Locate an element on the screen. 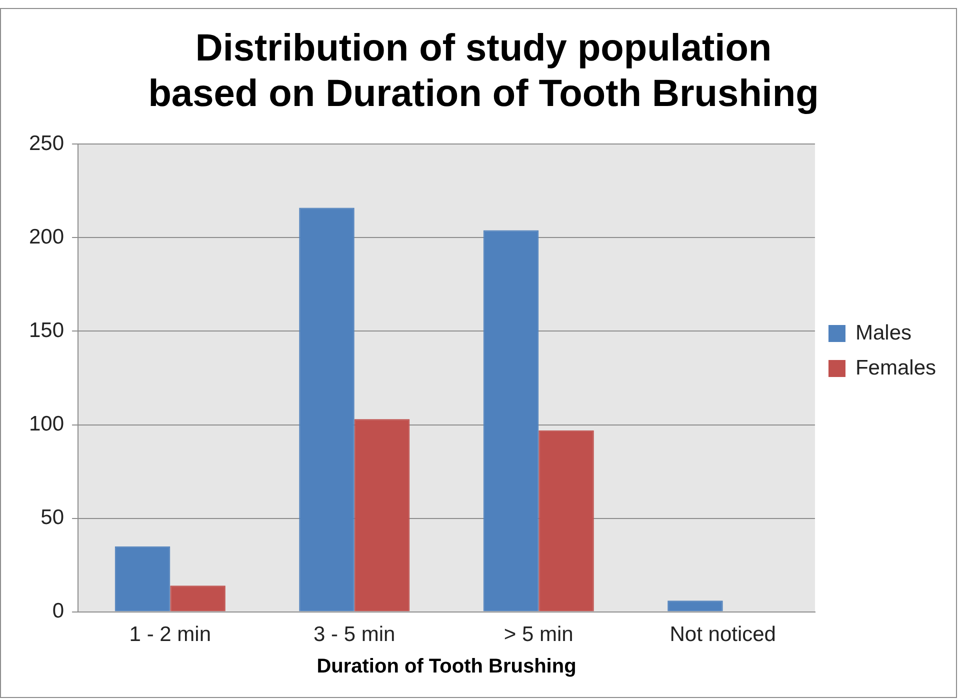 This screenshot has height=700, width=959. y-tick-label: 50 is located at coordinates (52, 518).